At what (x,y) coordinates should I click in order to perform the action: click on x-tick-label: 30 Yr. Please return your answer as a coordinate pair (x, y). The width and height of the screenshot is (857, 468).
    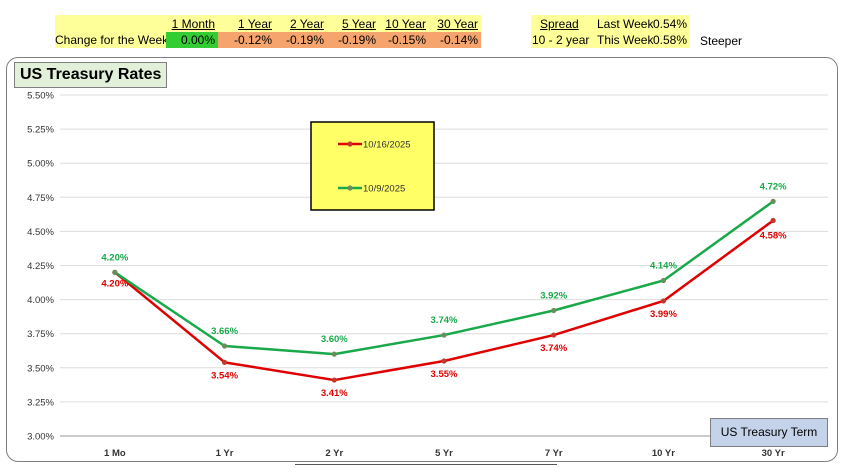
    Looking at the image, I should click on (773, 453).